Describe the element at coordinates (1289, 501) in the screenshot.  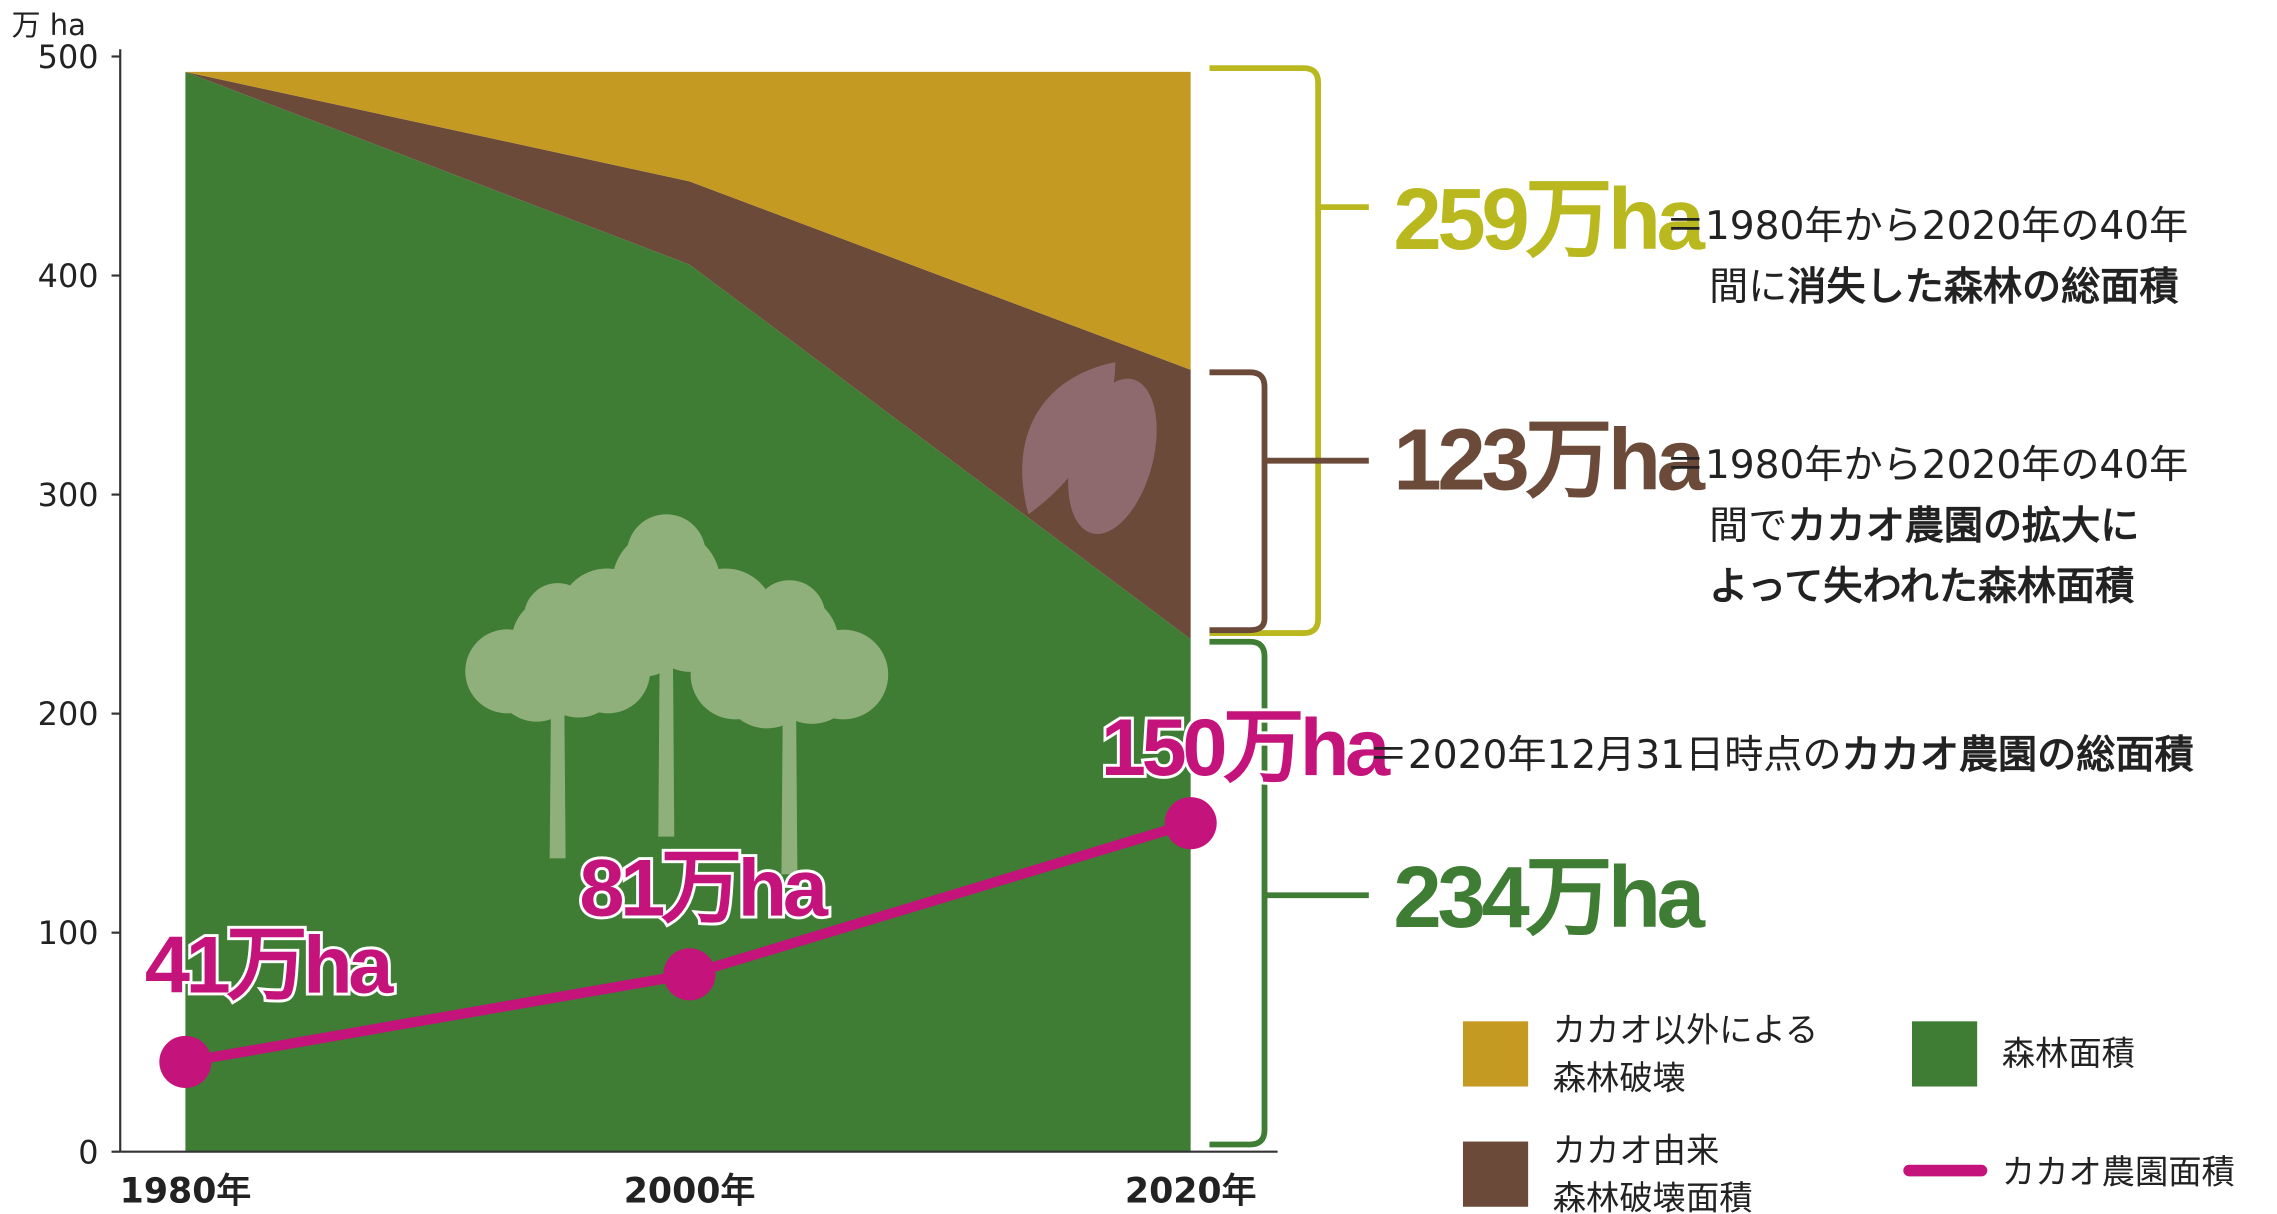
I see `bracket-cacao` at that location.